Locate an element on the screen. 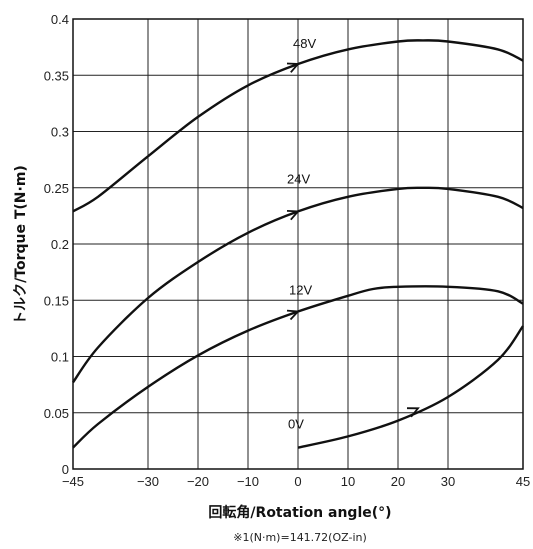 Image resolution: width=533 pixels, height=549 pixels. x-tick-label: 20 is located at coordinates (398, 481).